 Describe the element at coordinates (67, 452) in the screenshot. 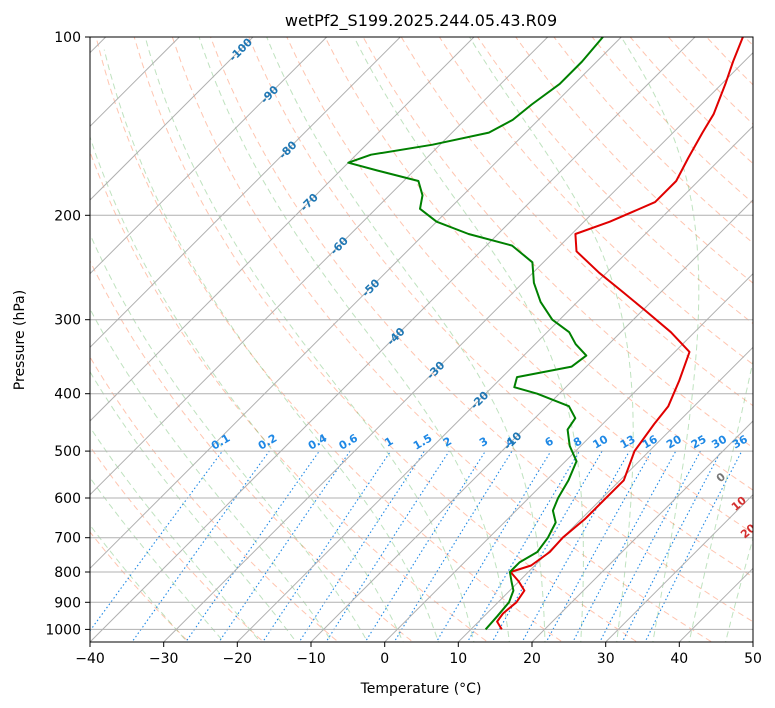

I see `y-tick-label: 500` at that location.